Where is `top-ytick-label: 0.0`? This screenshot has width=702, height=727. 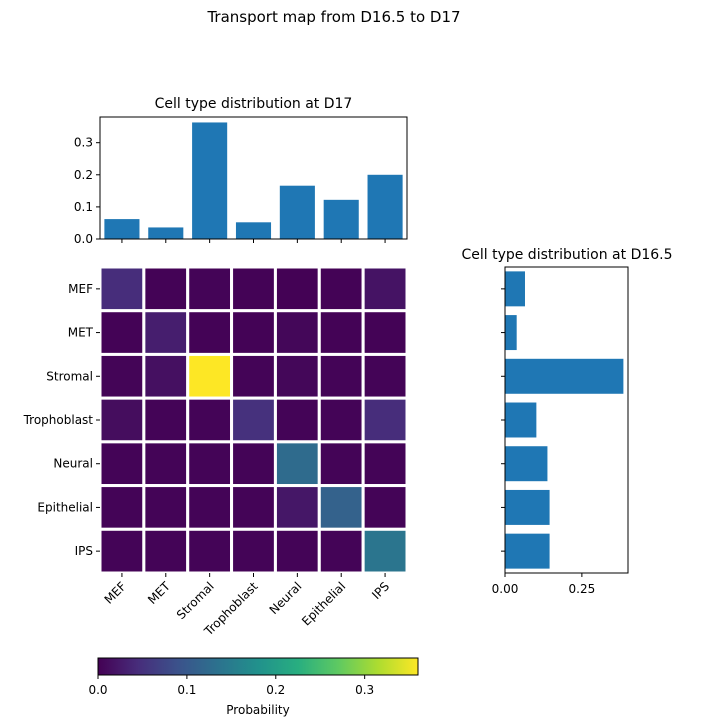 top-ytick-label: 0.0 is located at coordinates (83, 239).